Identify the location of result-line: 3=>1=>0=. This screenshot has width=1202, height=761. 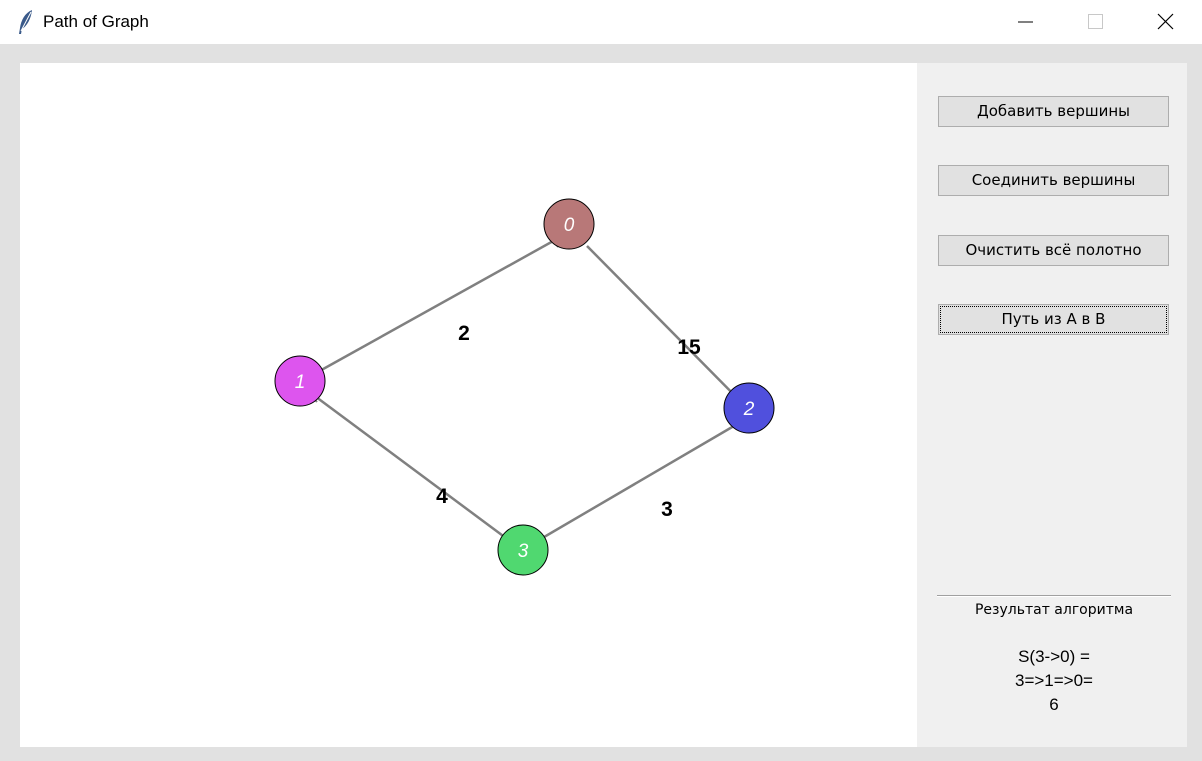
(1053, 680).